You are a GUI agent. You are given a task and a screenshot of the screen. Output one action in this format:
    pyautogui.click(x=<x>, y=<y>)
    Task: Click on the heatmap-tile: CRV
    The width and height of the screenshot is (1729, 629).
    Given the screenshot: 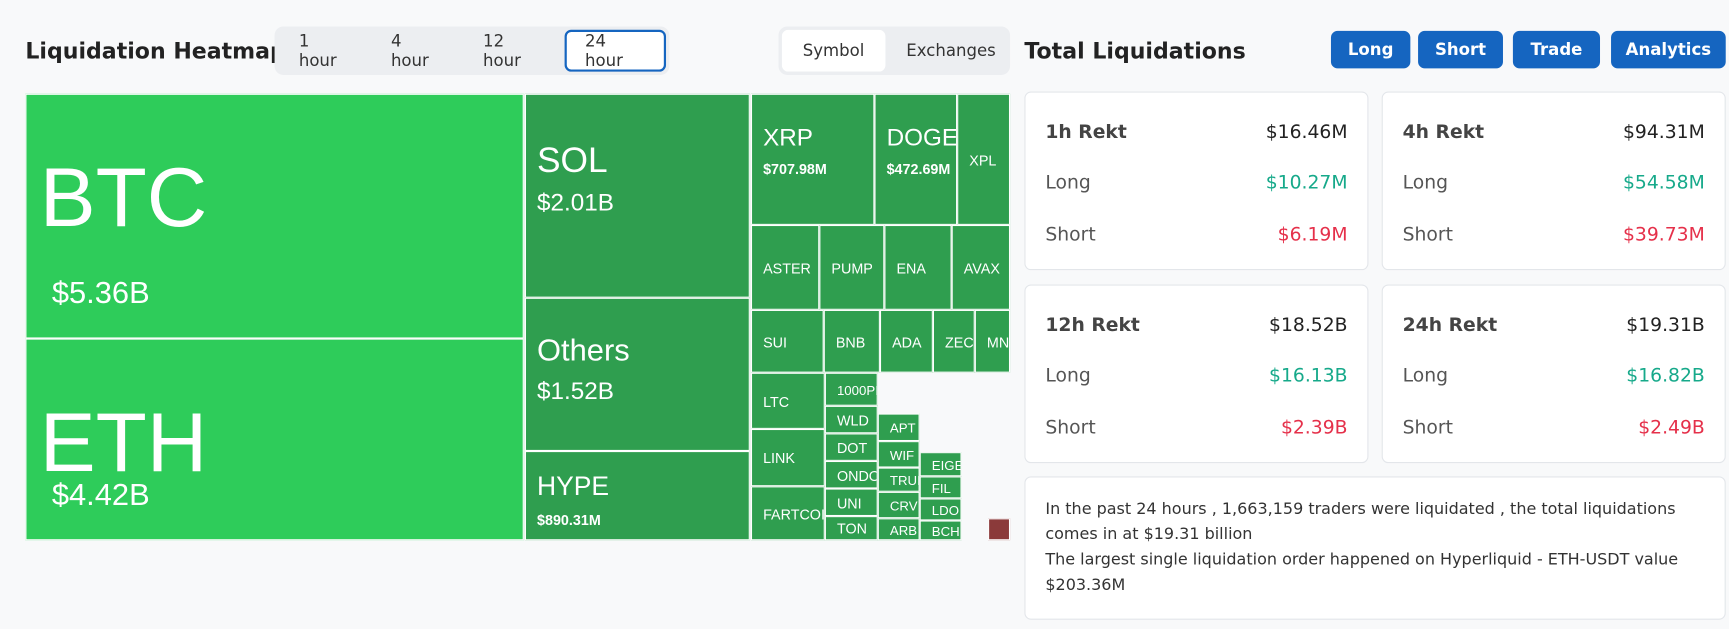 What is the action you would take?
    pyautogui.click(x=898, y=505)
    